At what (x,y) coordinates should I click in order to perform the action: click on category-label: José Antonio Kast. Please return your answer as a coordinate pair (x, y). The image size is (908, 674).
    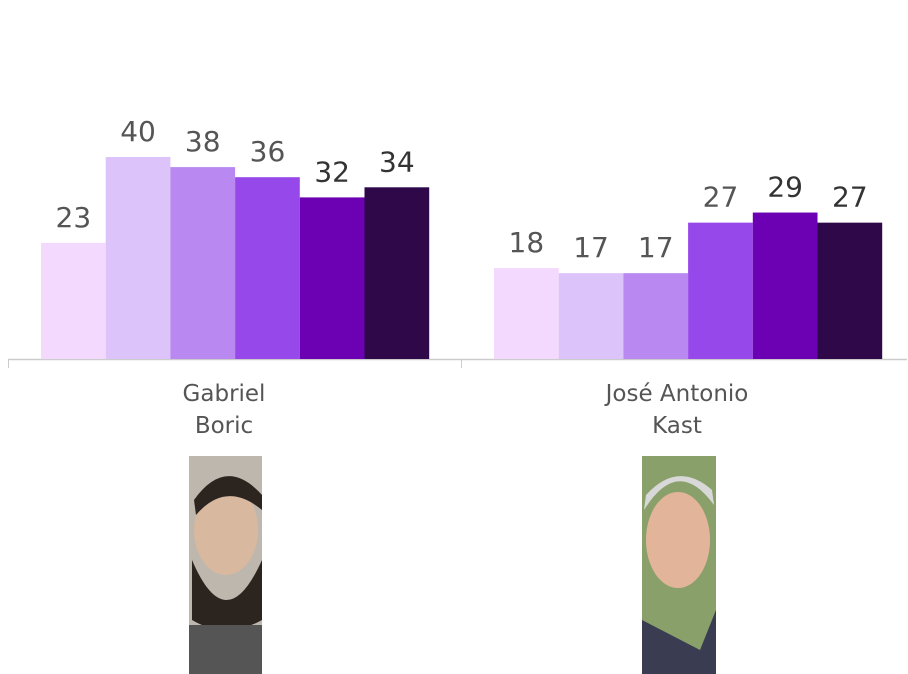
    Looking at the image, I should click on (677, 410).